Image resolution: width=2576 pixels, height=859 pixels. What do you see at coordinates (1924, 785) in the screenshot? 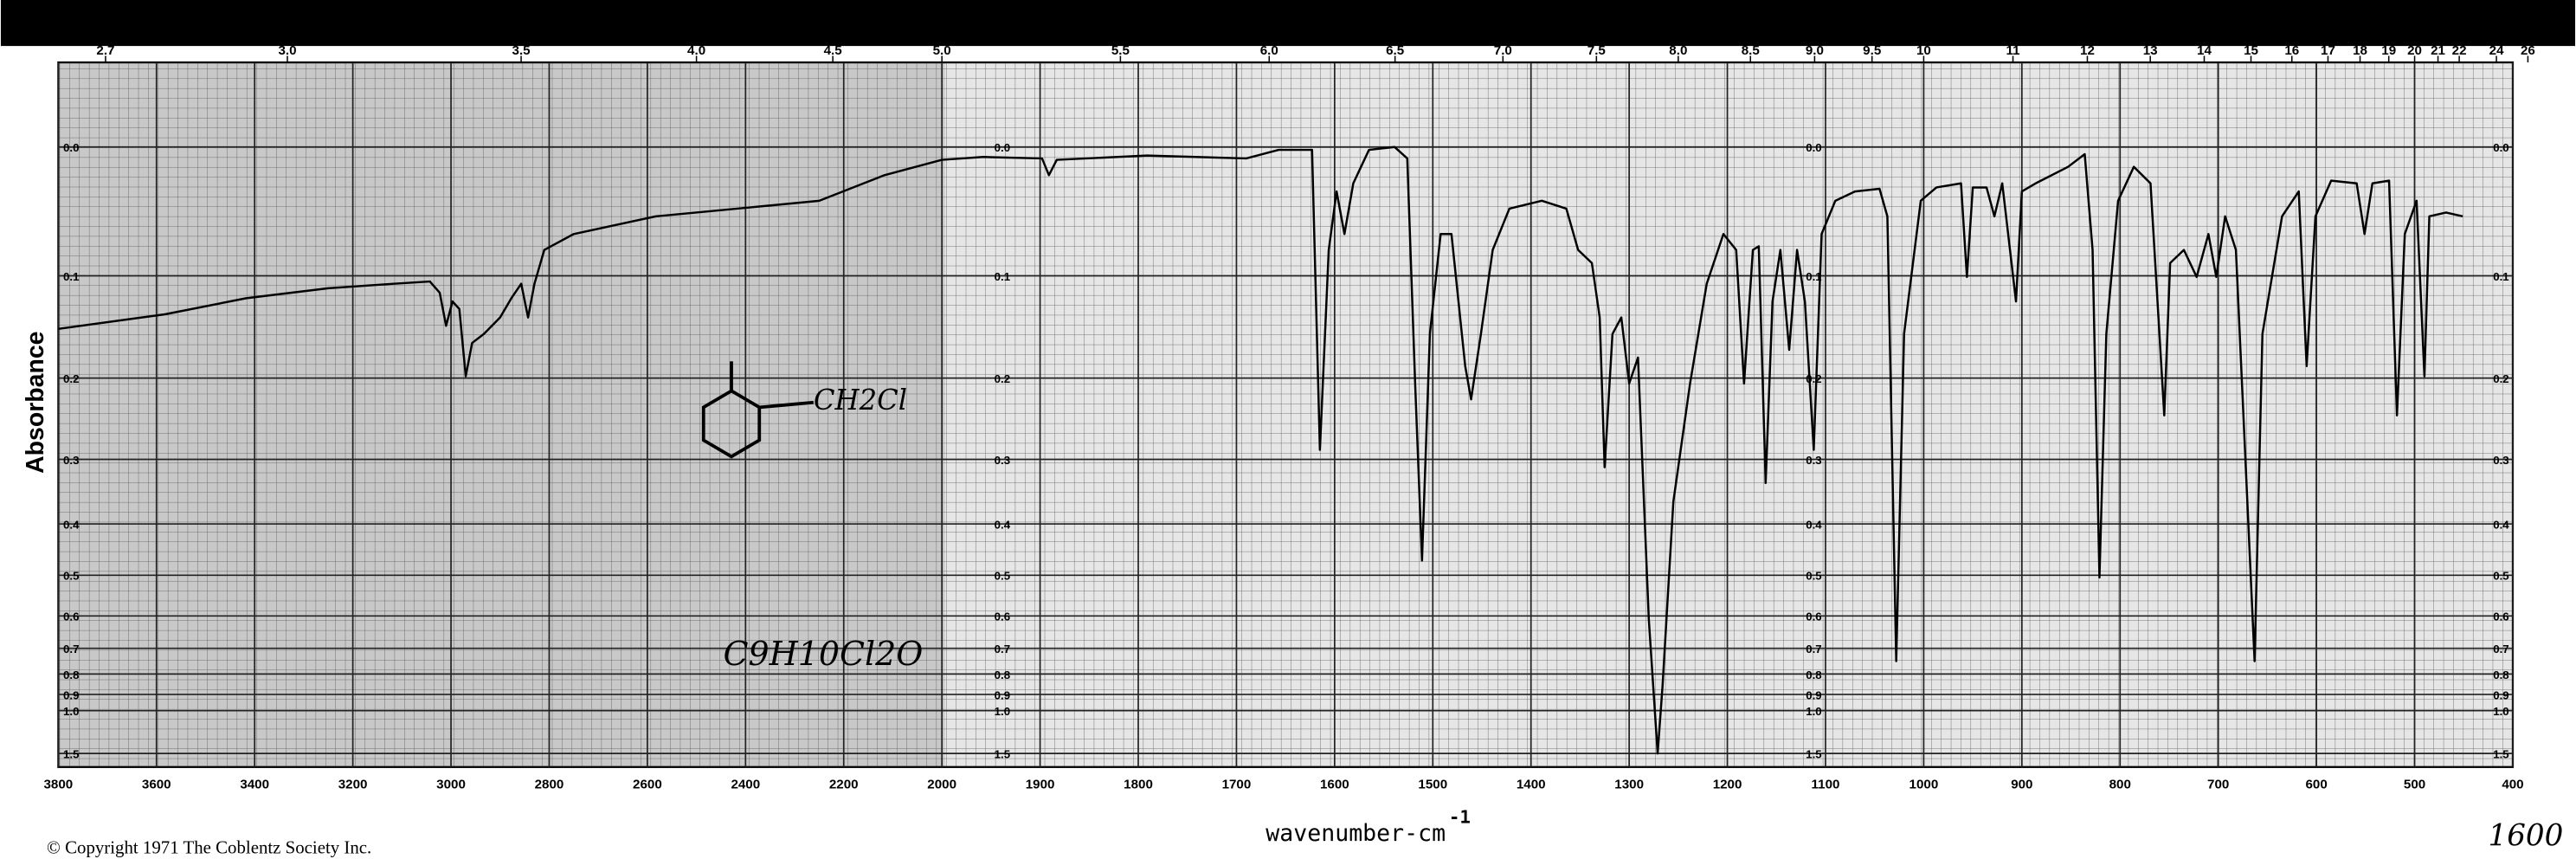
I see `x-tick-label: 1000` at bounding box center [1924, 785].